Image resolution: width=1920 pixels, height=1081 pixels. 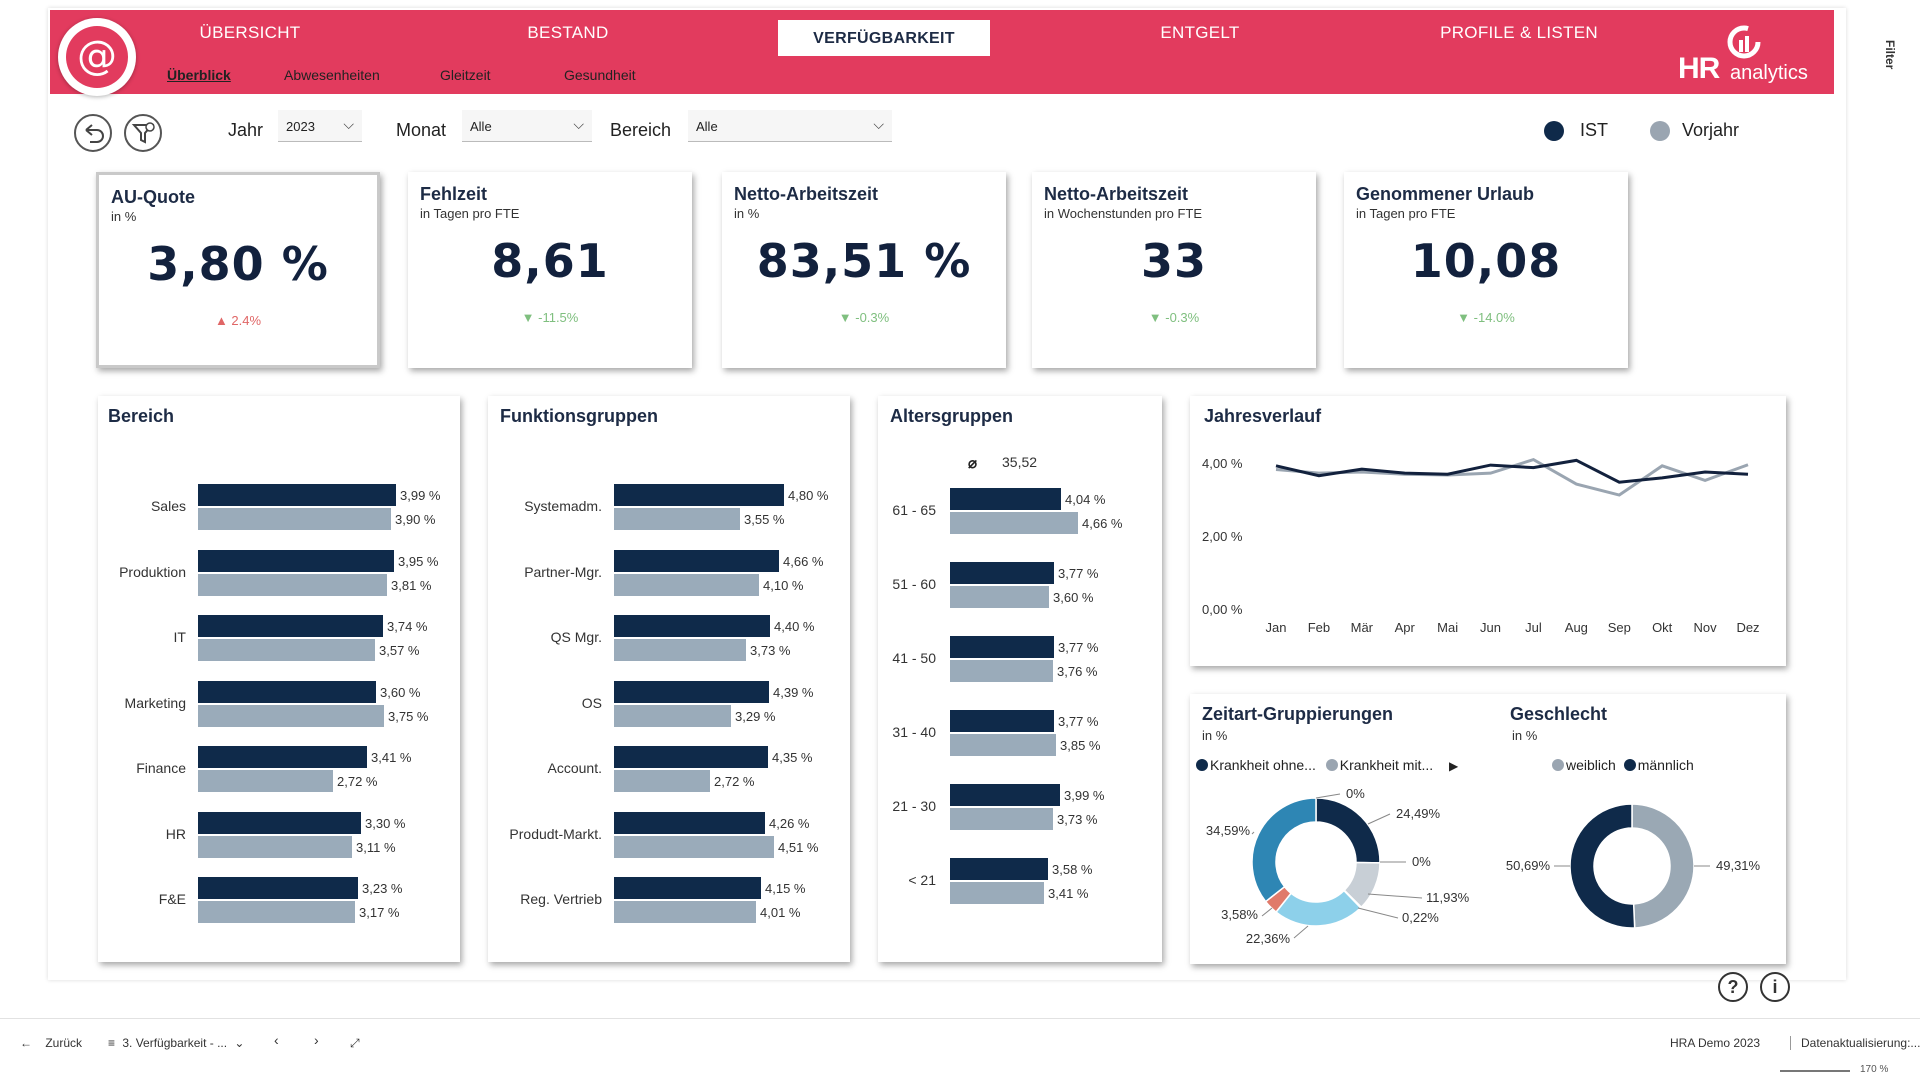 I want to click on prev-page-icon: ‹, so click(x=276, y=1040).